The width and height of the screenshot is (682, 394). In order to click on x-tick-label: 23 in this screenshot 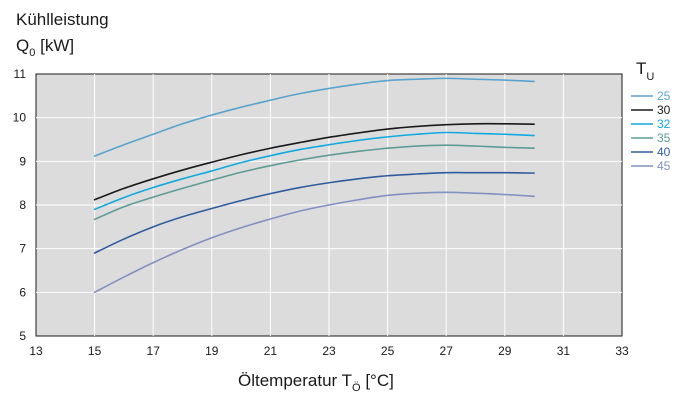, I will do `click(329, 351)`.